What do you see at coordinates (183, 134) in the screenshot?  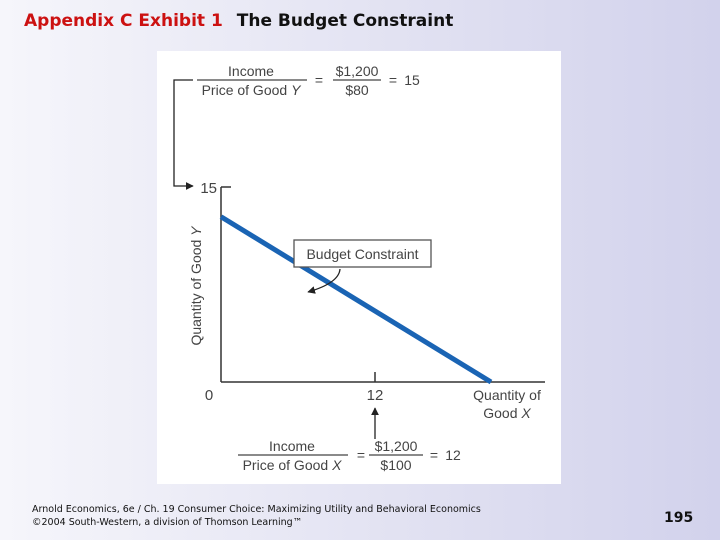 I see `y-intercept-arrow` at bounding box center [183, 134].